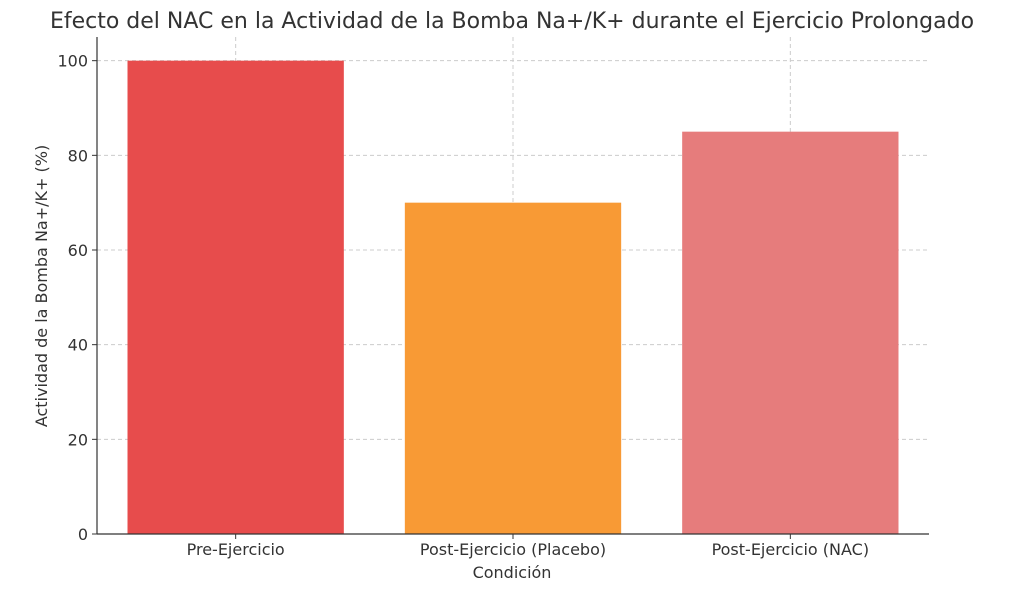 This screenshot has width=1024, height=591. What do you see at coordinates (790, 332) in the screenshot?
I see `bar-post-ejercicio-nac` at bounding box center [790, 332].